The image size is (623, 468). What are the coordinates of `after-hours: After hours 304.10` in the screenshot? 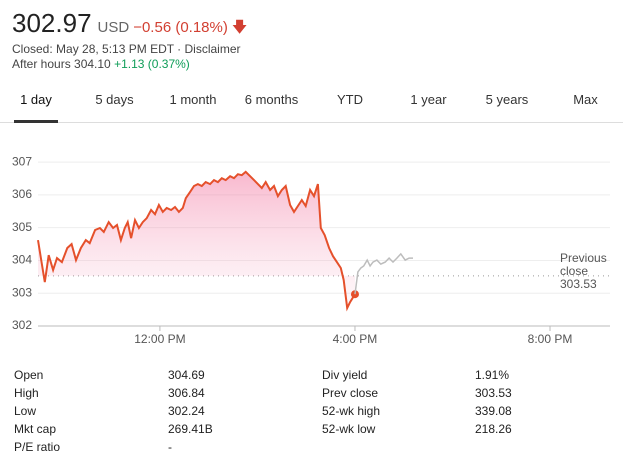 It's located at (61, 64).